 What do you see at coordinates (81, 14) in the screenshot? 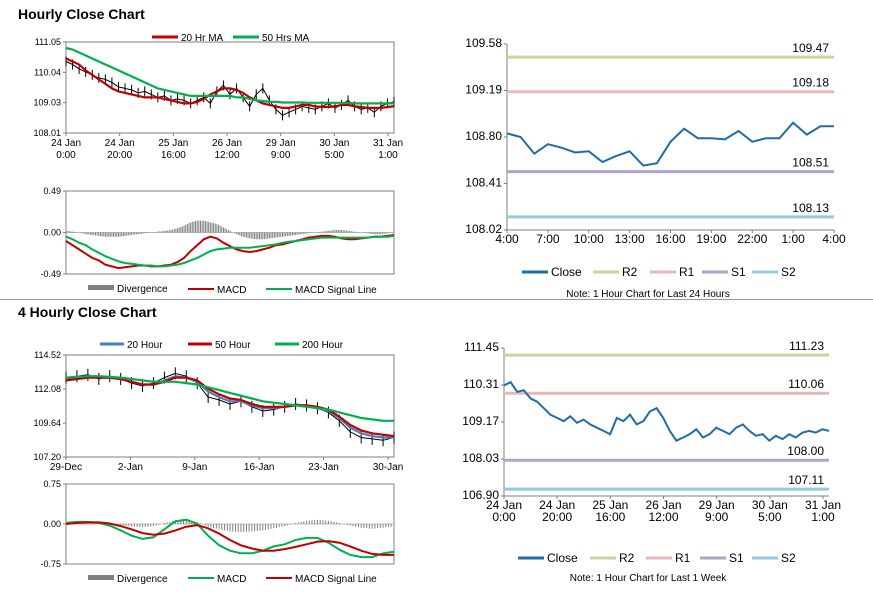
I see `hourly-section-title: Hourly Close Chart` at bounding box center [81, 14].